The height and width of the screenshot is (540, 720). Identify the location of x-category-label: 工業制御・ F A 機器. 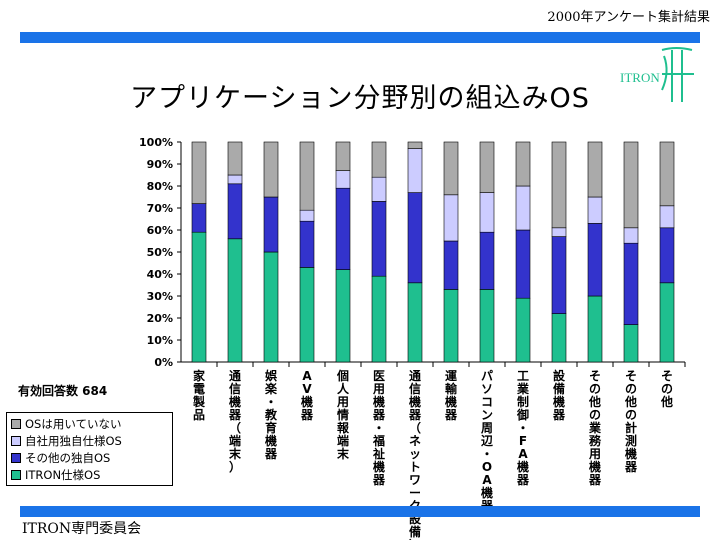
(523, 428).